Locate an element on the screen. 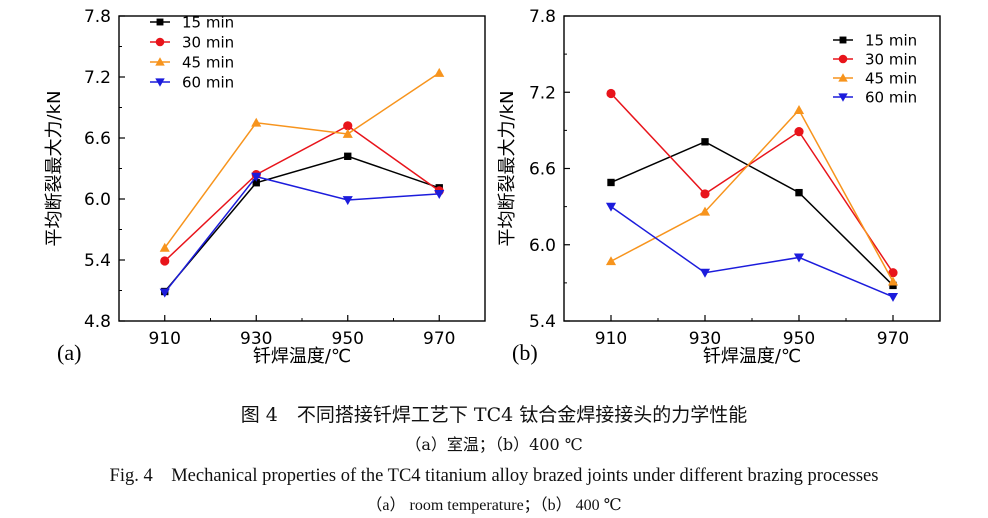 The height and width of the screenshot is (518, 988). y-tick-label: 4.8 is located at coordinates (97, 322).